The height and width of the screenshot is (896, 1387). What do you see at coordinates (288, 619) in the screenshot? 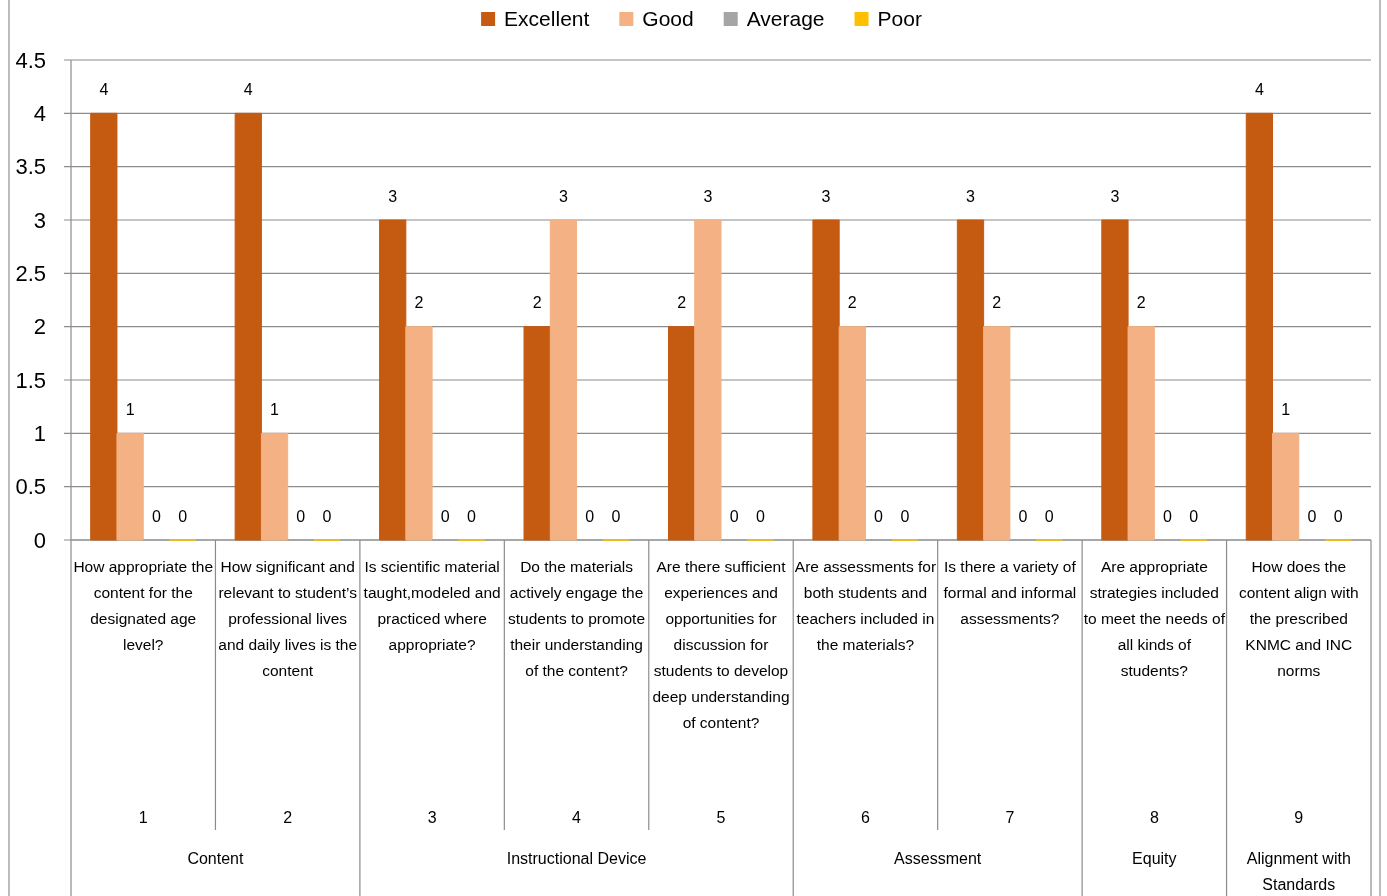
I see `x-tick-label: How significant and relevant to student’s professional lives and daily lives is the content` at bounding box center [288, 619].